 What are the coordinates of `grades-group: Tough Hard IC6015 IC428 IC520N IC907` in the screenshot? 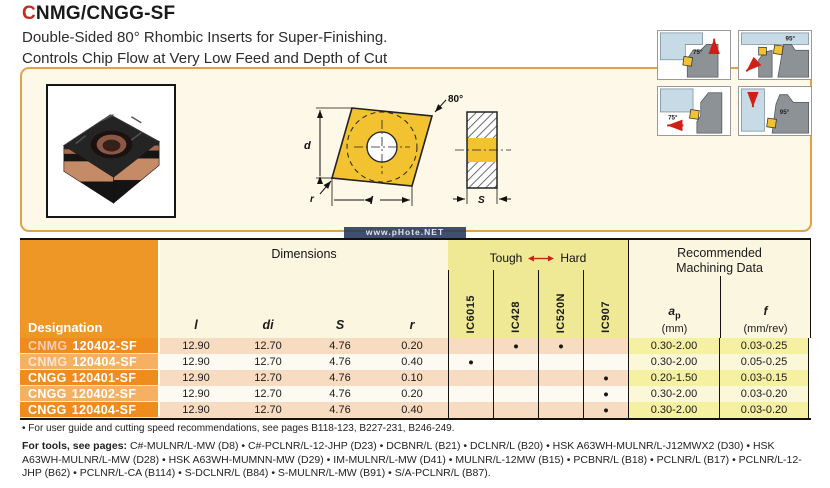 It's located at (538, 289).